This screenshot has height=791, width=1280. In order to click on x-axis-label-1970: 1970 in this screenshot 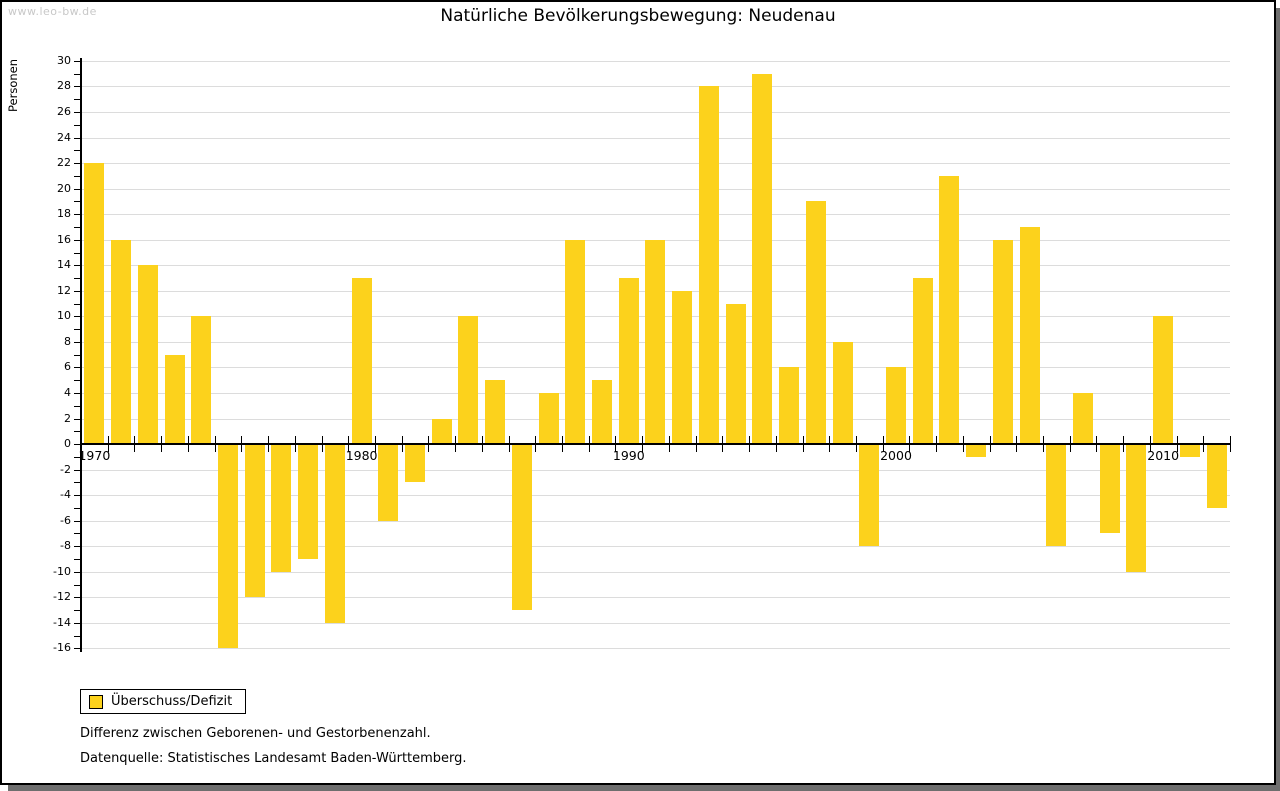, I will do `click(94, 455)`.